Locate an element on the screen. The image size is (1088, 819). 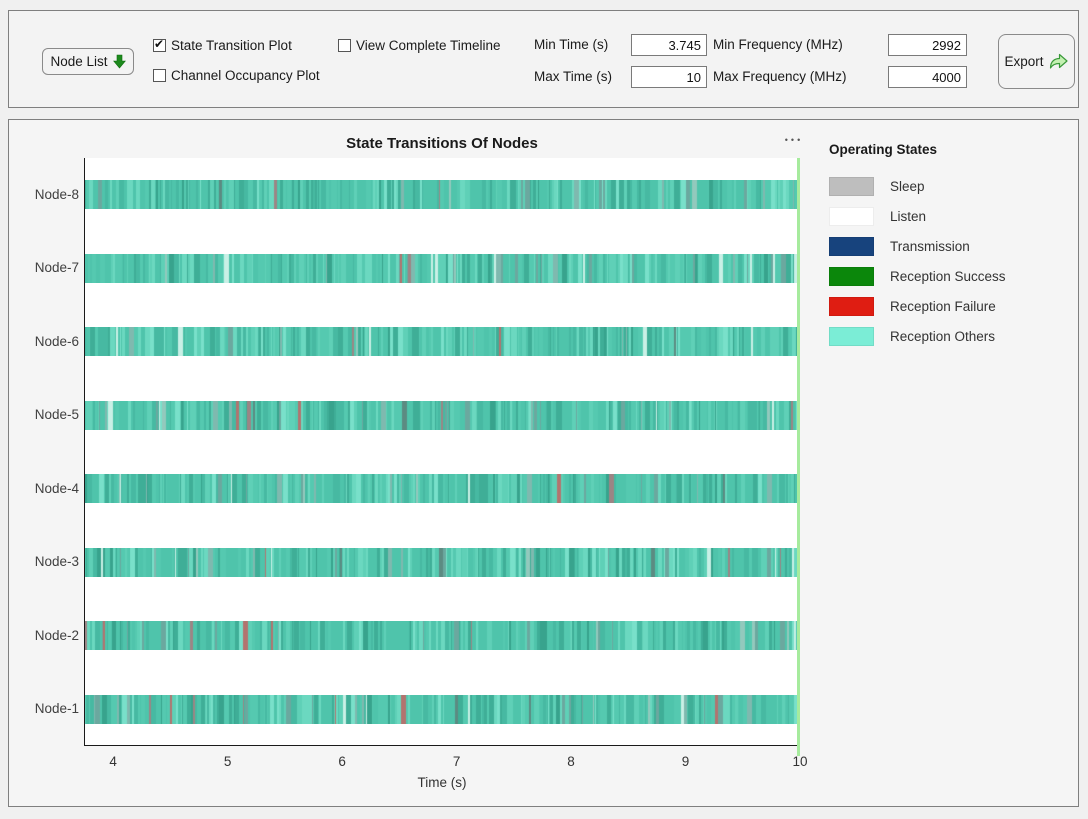
min-frequency-input is located at coordinates (927, 45).